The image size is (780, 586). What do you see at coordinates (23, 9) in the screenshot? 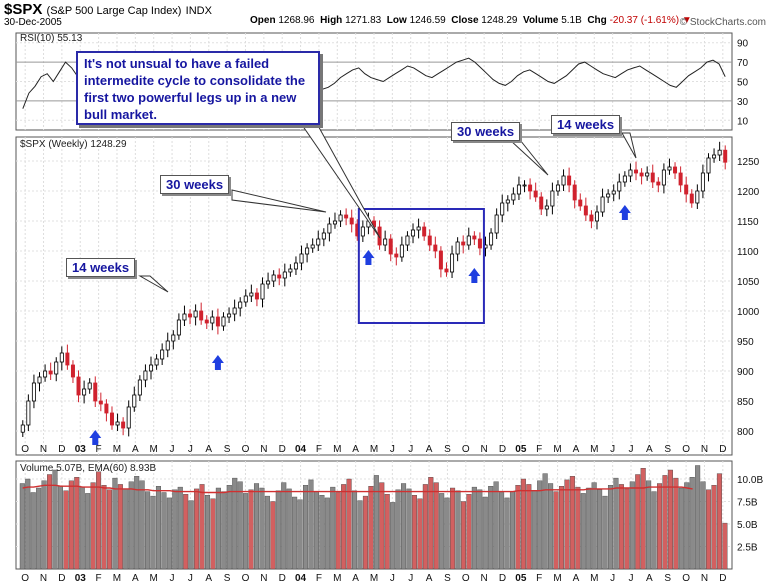
I see `symbol: $SPX` at bounding box center [23, 9].